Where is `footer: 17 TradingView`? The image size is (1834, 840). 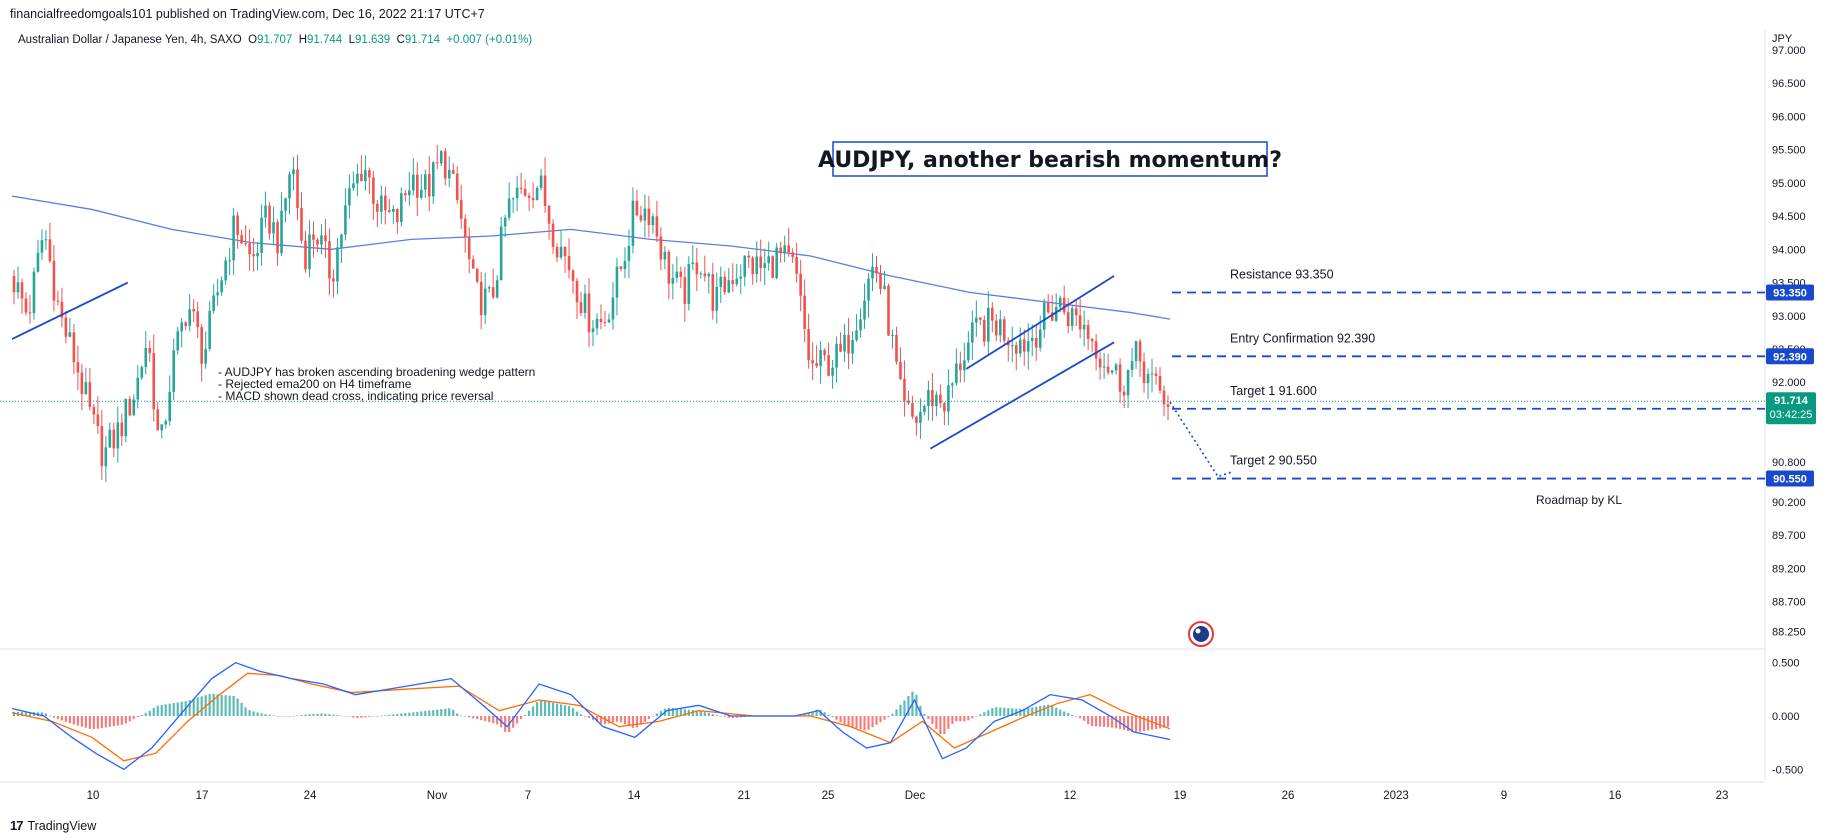 footer: 17 TradingView is located at coordinates (53, 825).